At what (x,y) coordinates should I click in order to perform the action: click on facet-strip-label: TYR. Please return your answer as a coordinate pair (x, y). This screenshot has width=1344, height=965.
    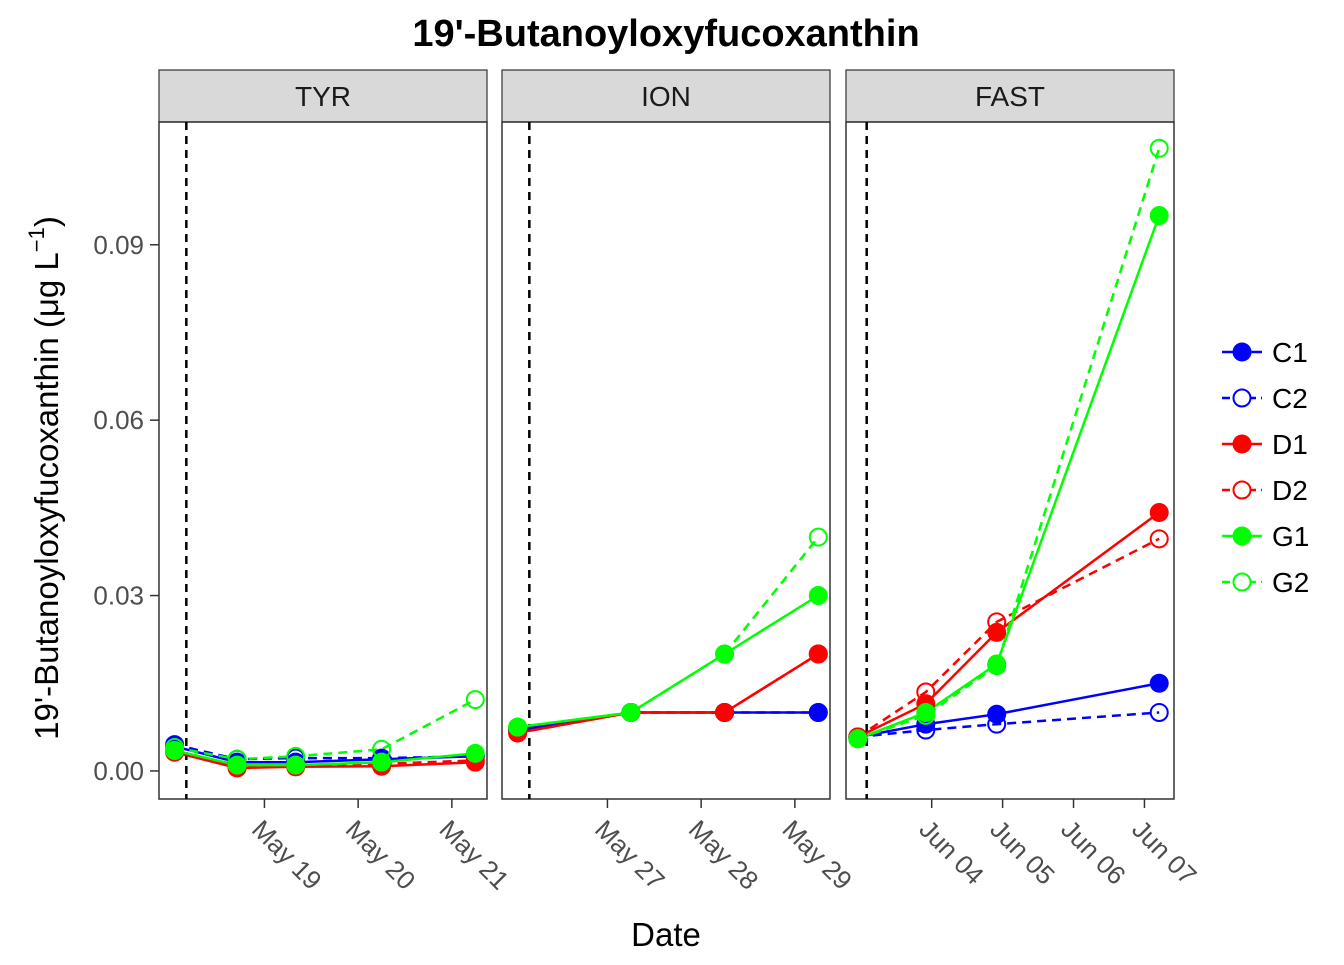
    Looking at the image, I should click on (323, 96).